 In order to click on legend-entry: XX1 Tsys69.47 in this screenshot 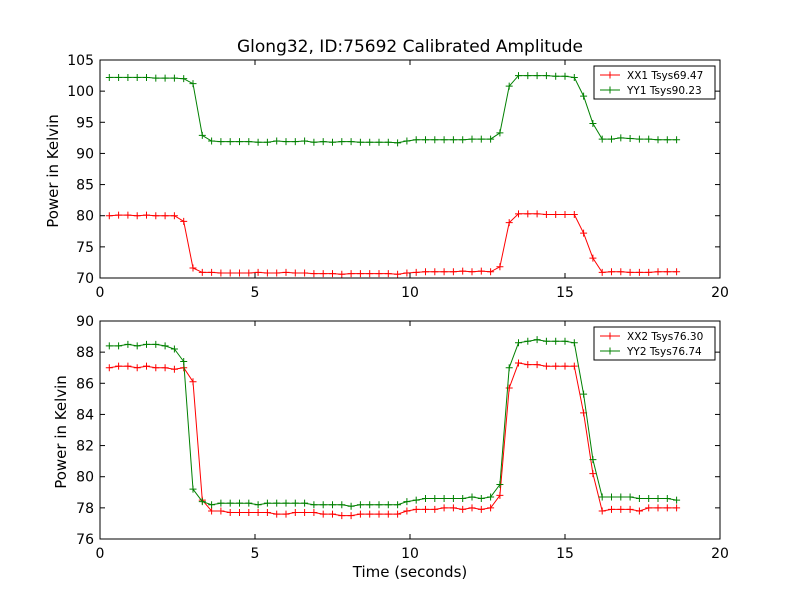, I will do `click(665, 76)`.